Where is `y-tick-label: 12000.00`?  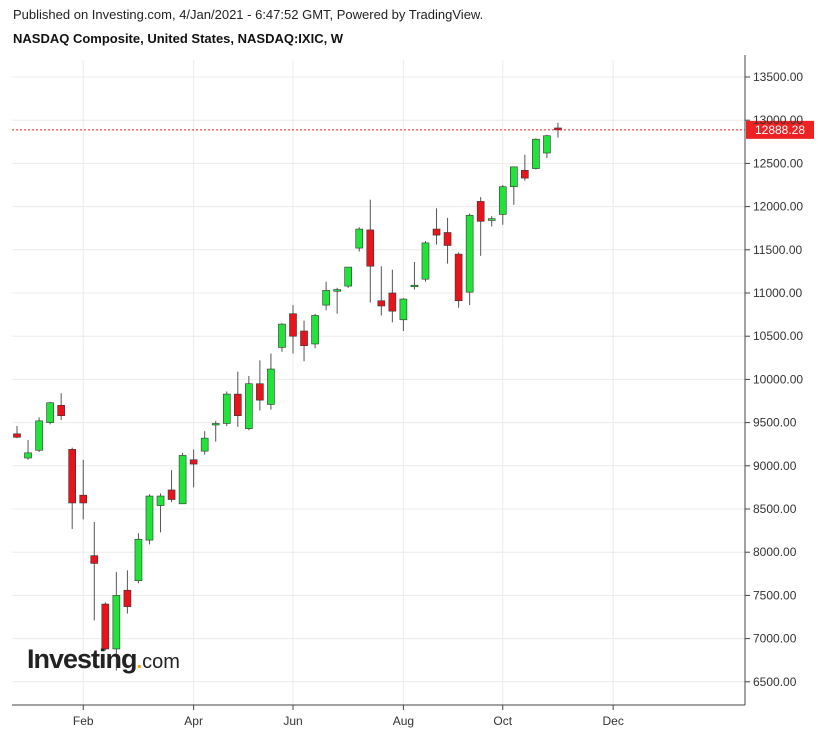 y-tick-label: 12000.00 is located at coordinates (778, 207).